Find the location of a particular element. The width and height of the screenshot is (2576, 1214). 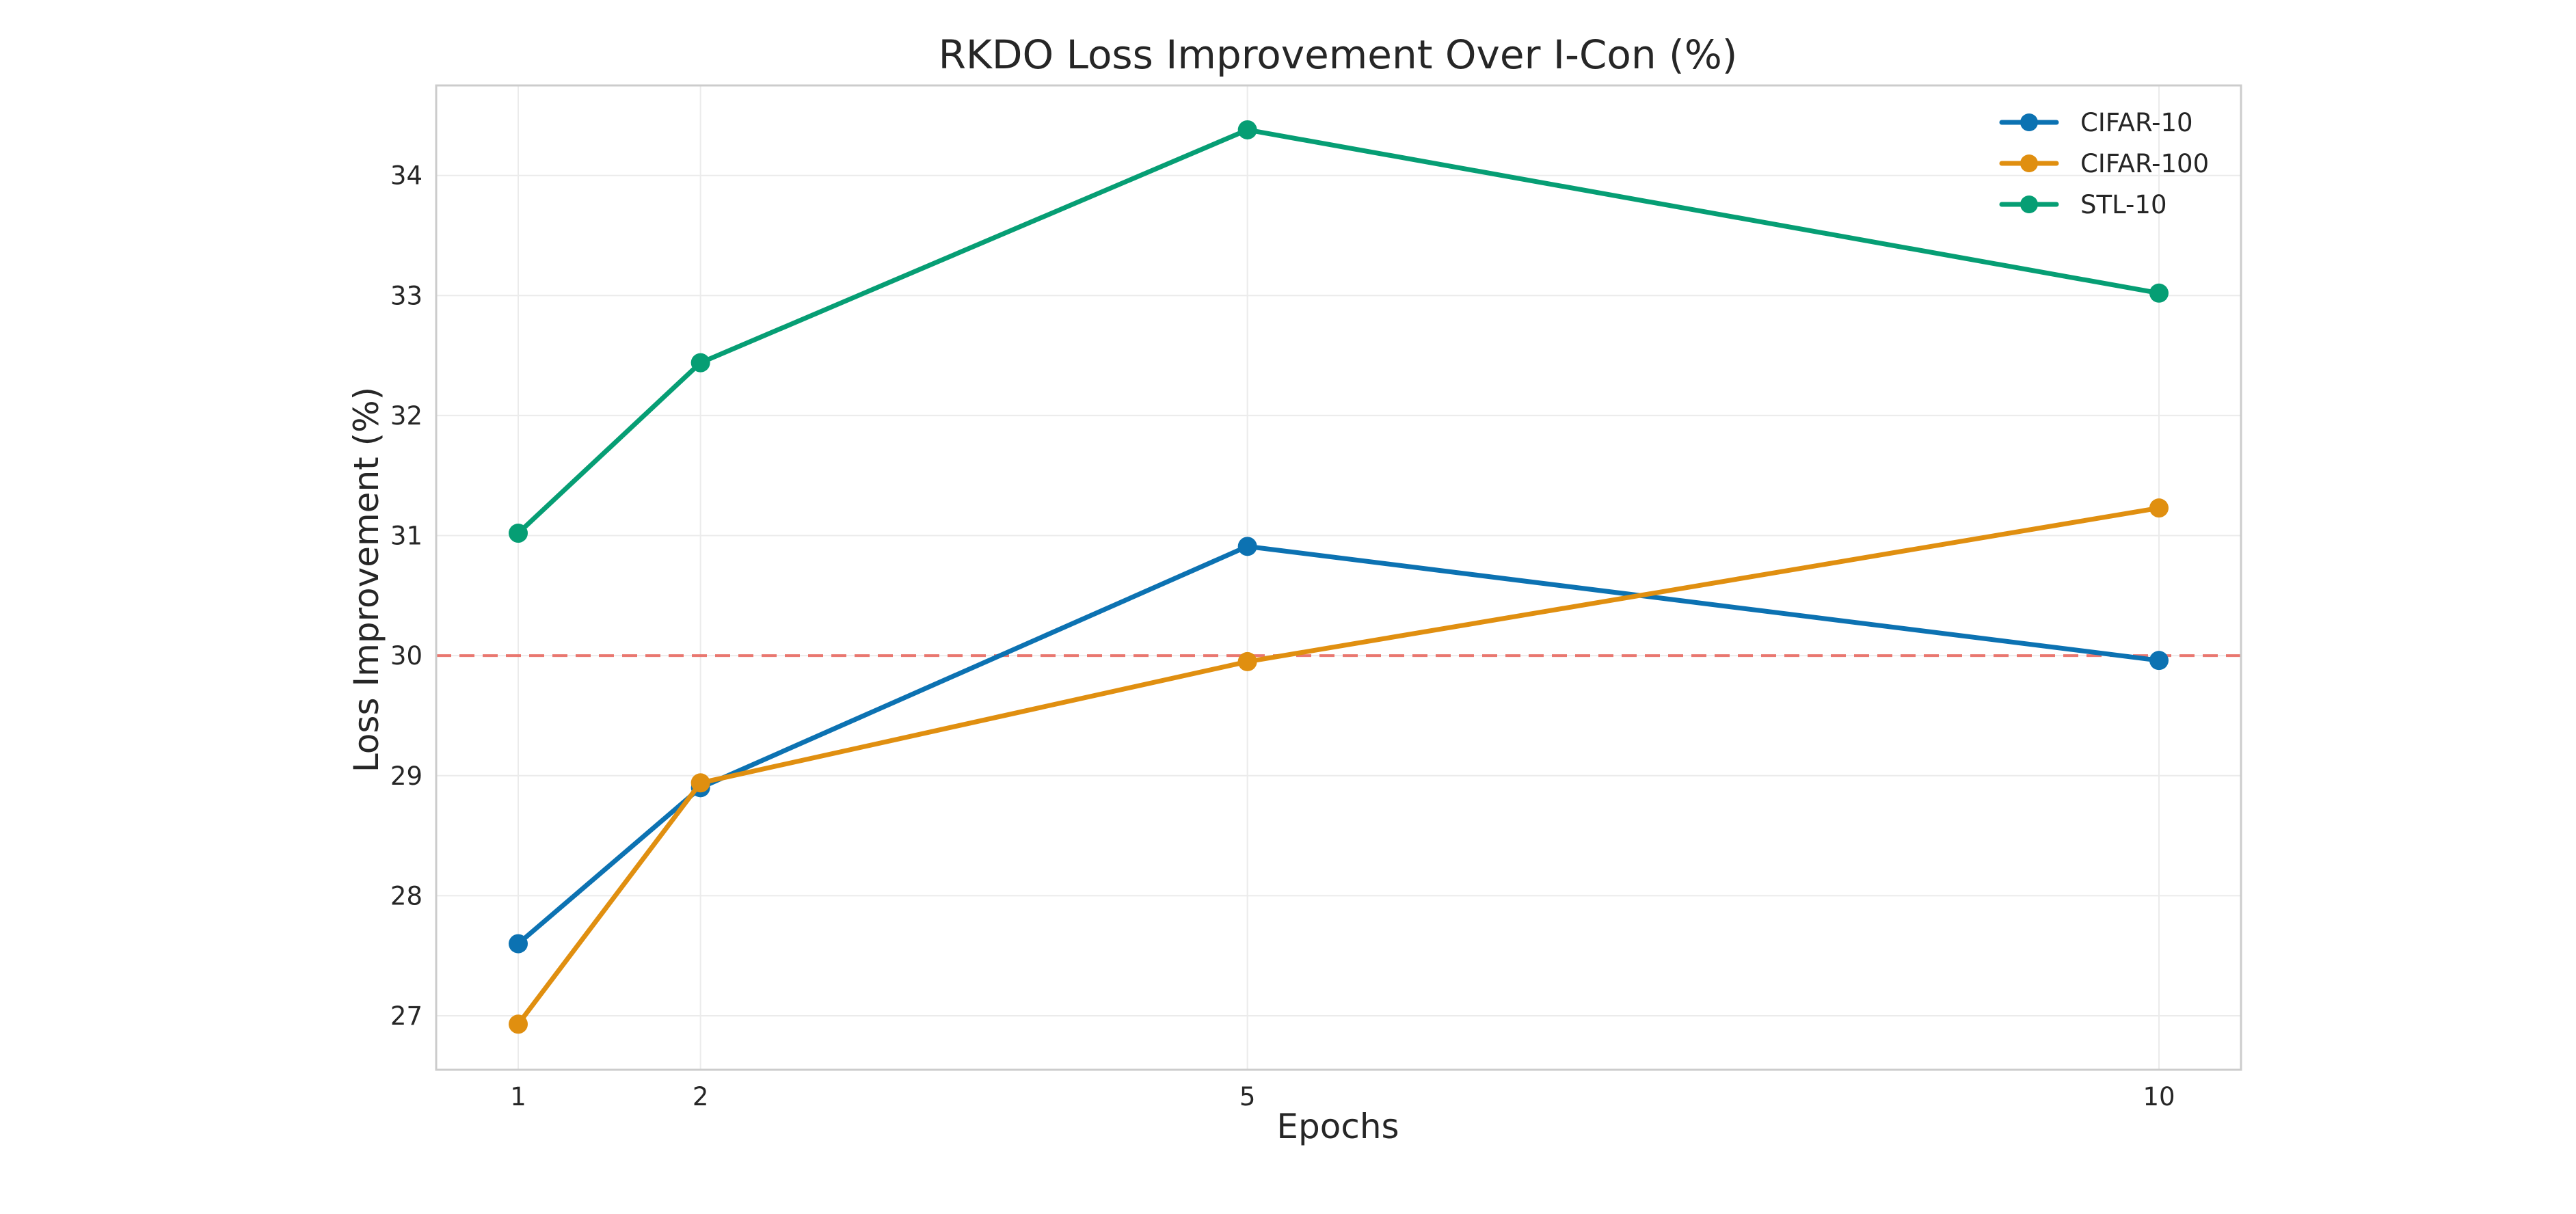

y-tick-label: 27 is located at coordinates (406, 1016).